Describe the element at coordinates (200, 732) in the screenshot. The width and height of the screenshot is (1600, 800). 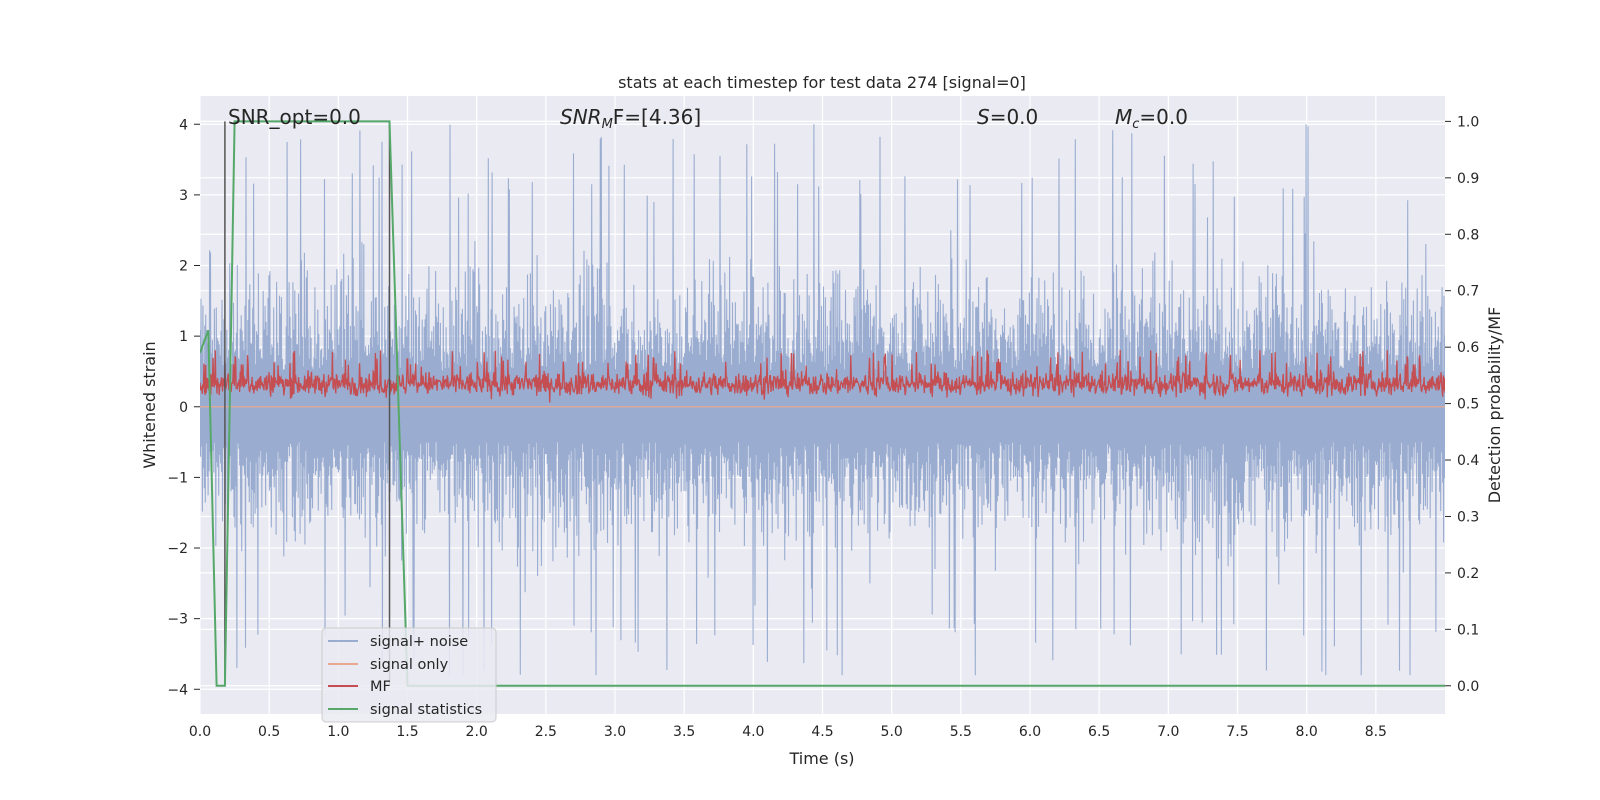
I see `x-tick-label: 0.0` at that location.